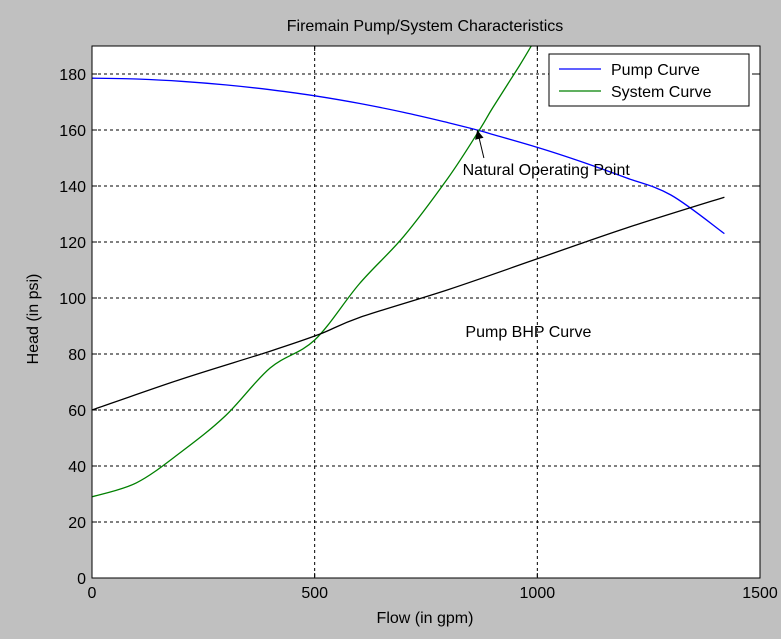 The height and width of the screenshot is (639, 781). I want to click on chart-title: Firemain Pump/System Characteristics, so click(425, 26).